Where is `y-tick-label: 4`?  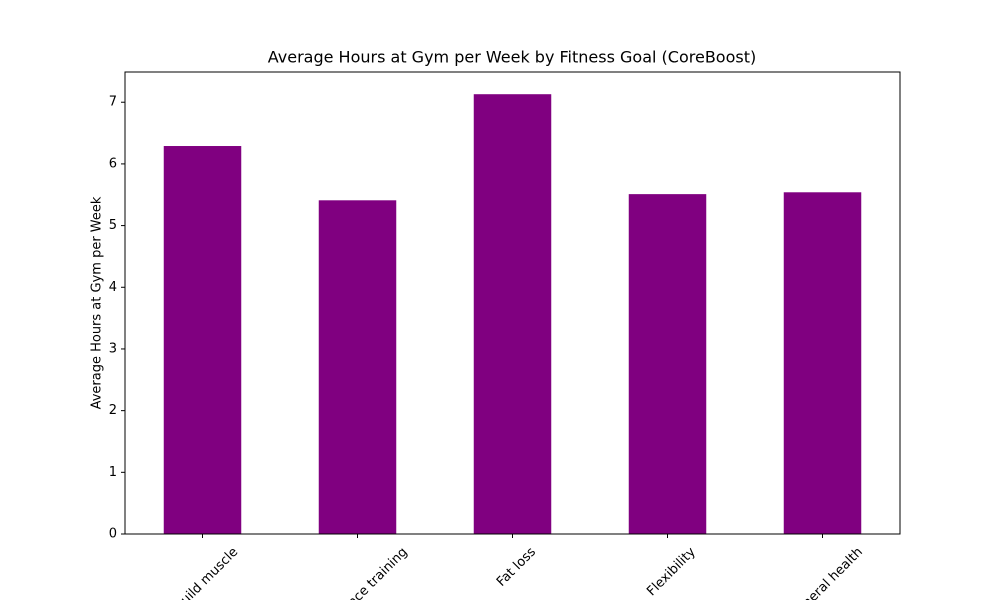 y-tick-label: 4 is located at coordinates (113, 287).